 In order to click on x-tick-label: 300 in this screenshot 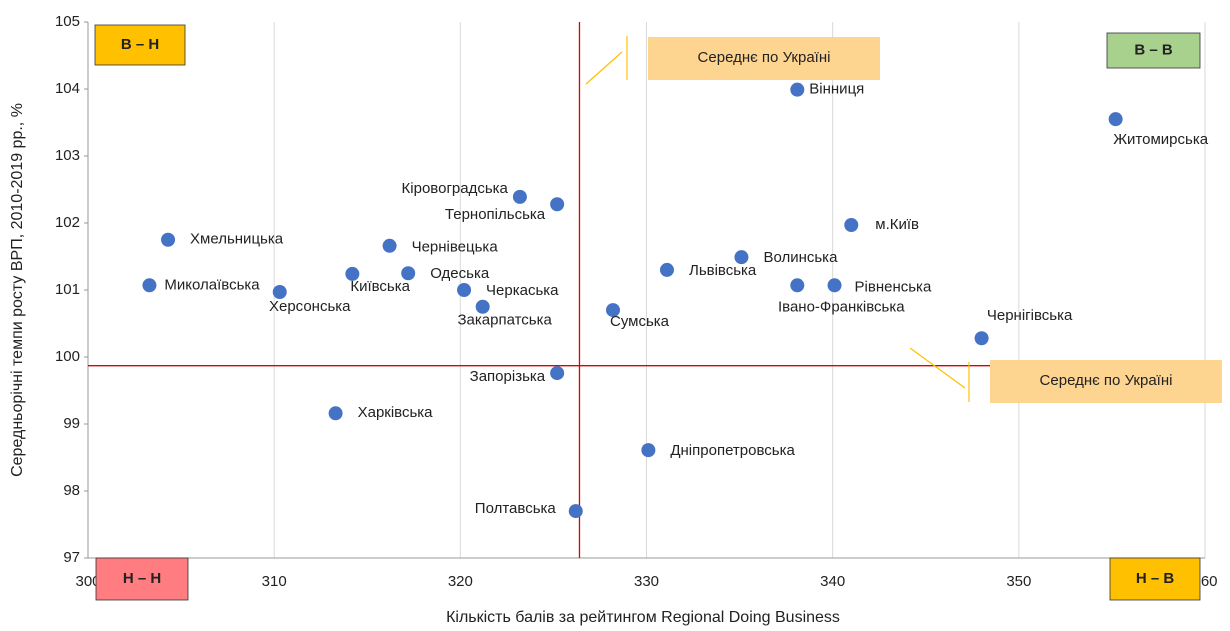, I will do `click(87, 581)`.